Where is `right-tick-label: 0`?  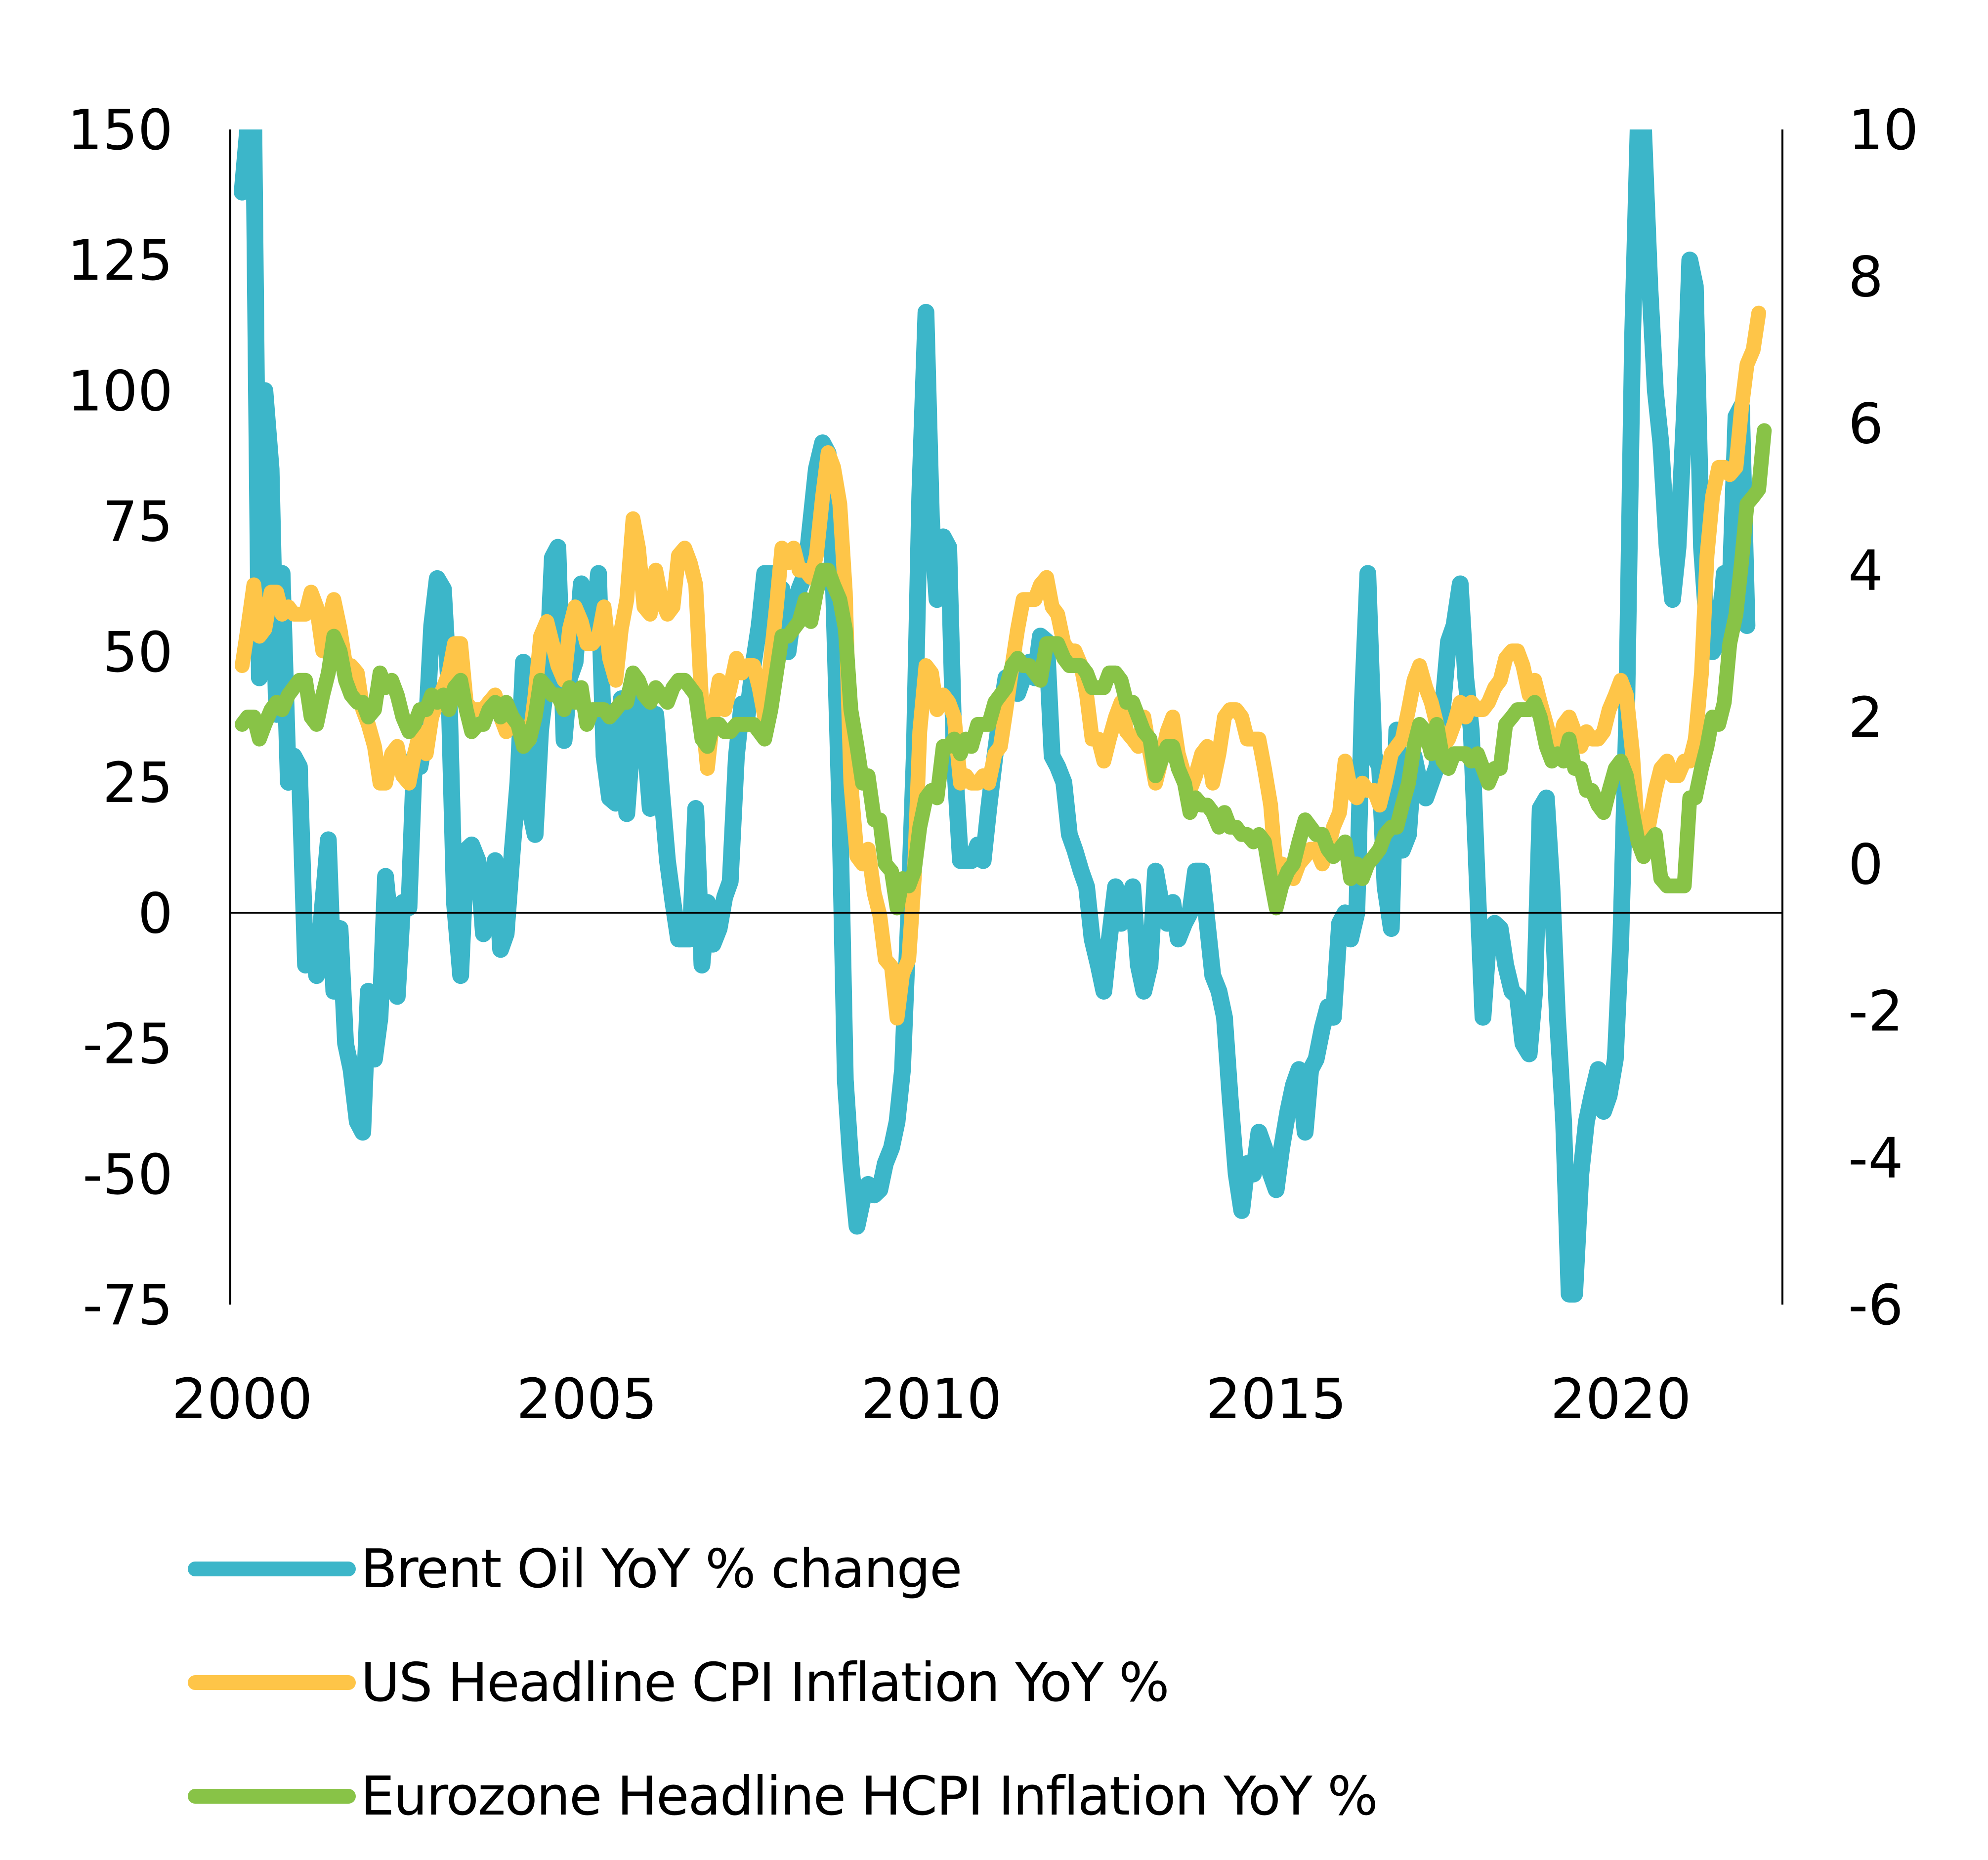
right-tick-label: 0 is located at coordinates (1865, 865).